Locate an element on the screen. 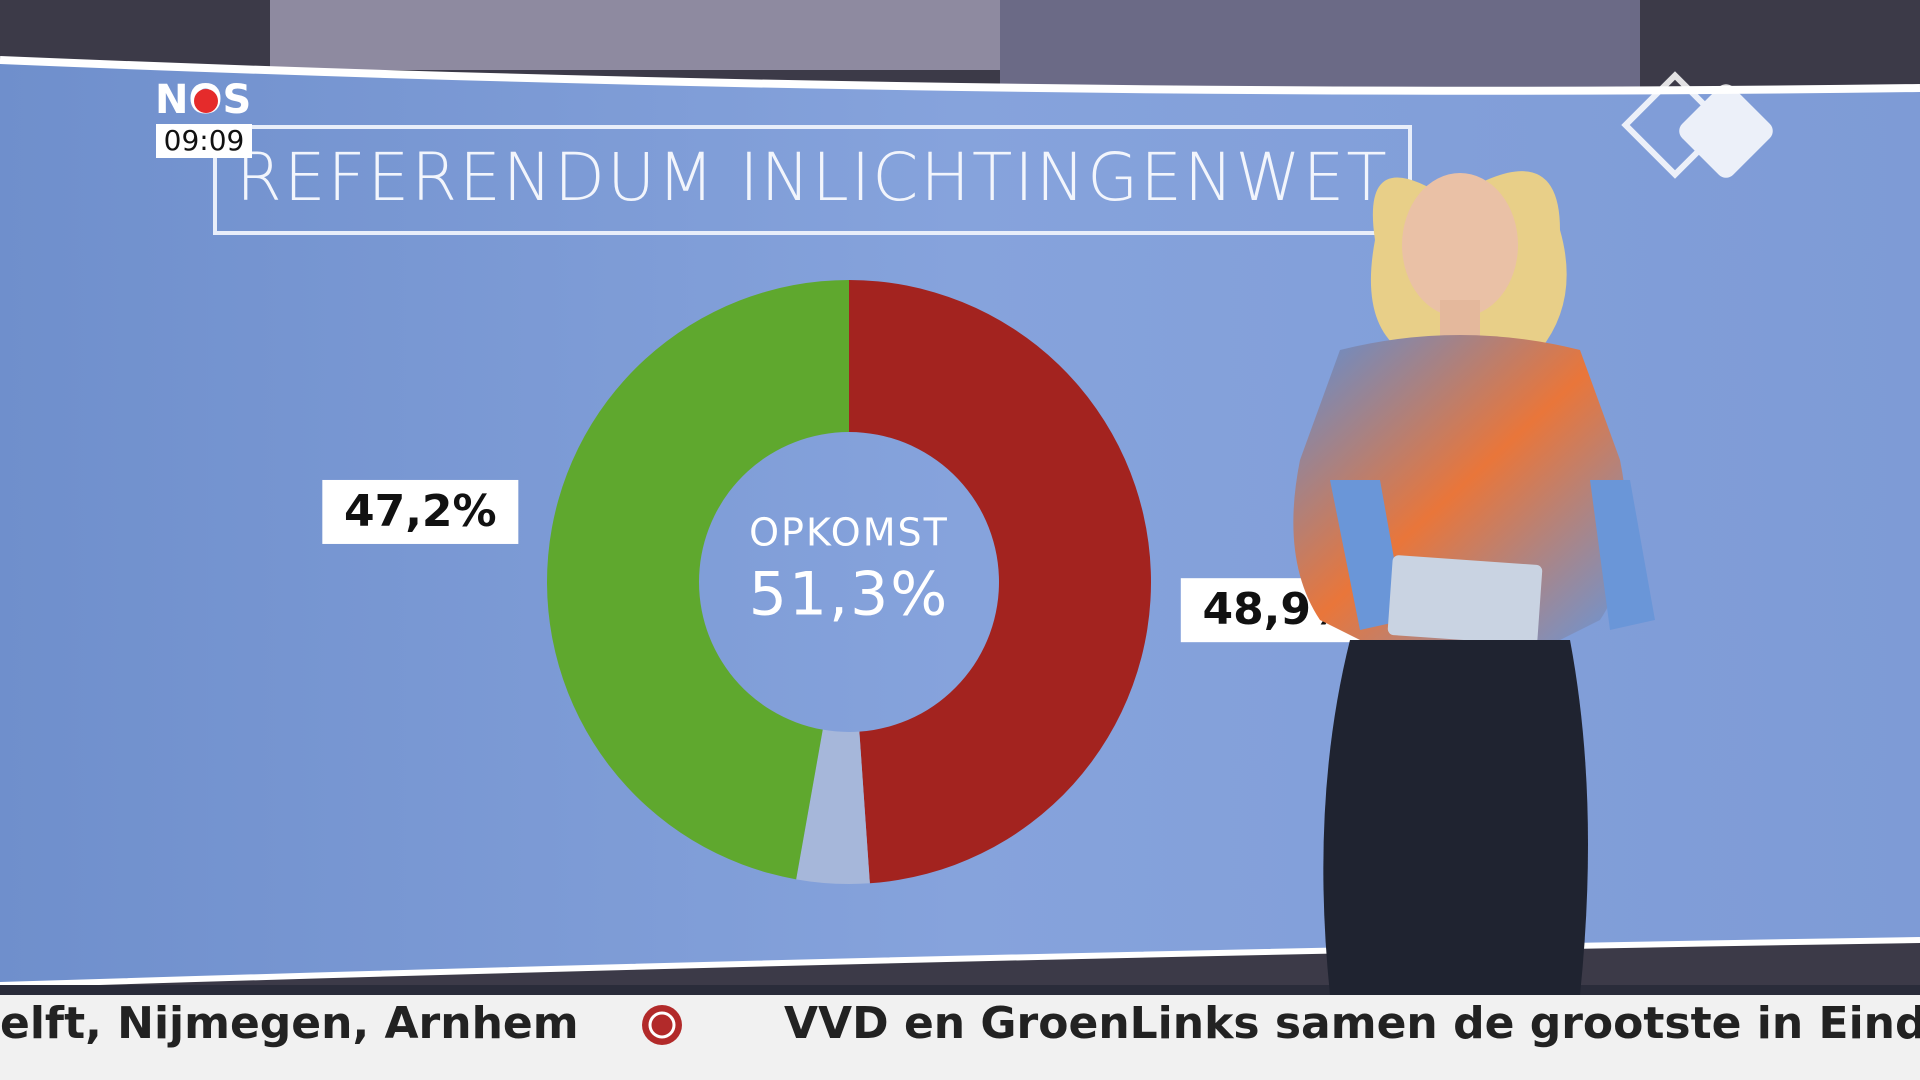 The width and height of the screenshot is (1920, 1080). time-box is located at coordinates (204, 141).